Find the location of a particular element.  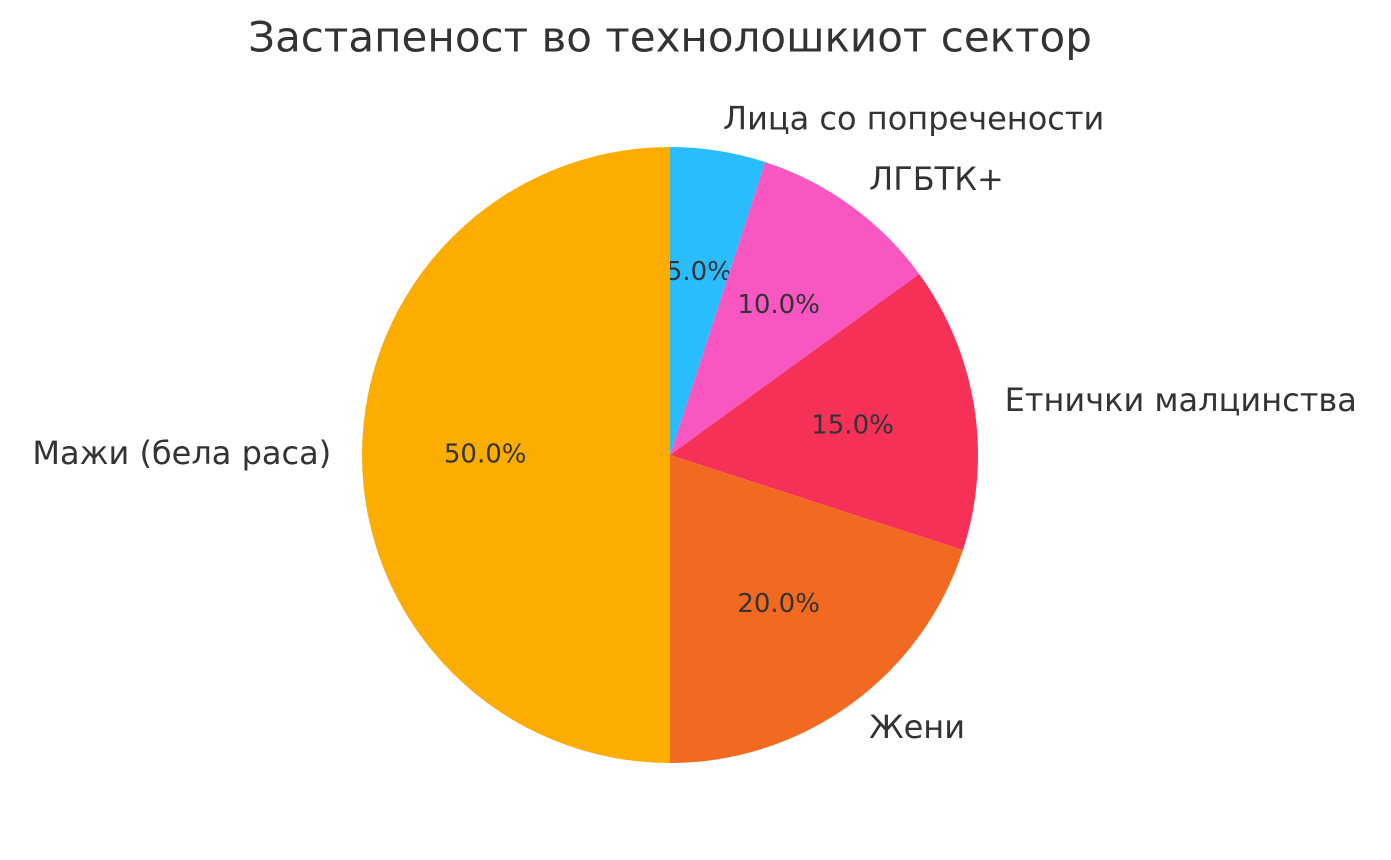

slice-label: ЛГБТК+ is located at coordinates (936, 179).